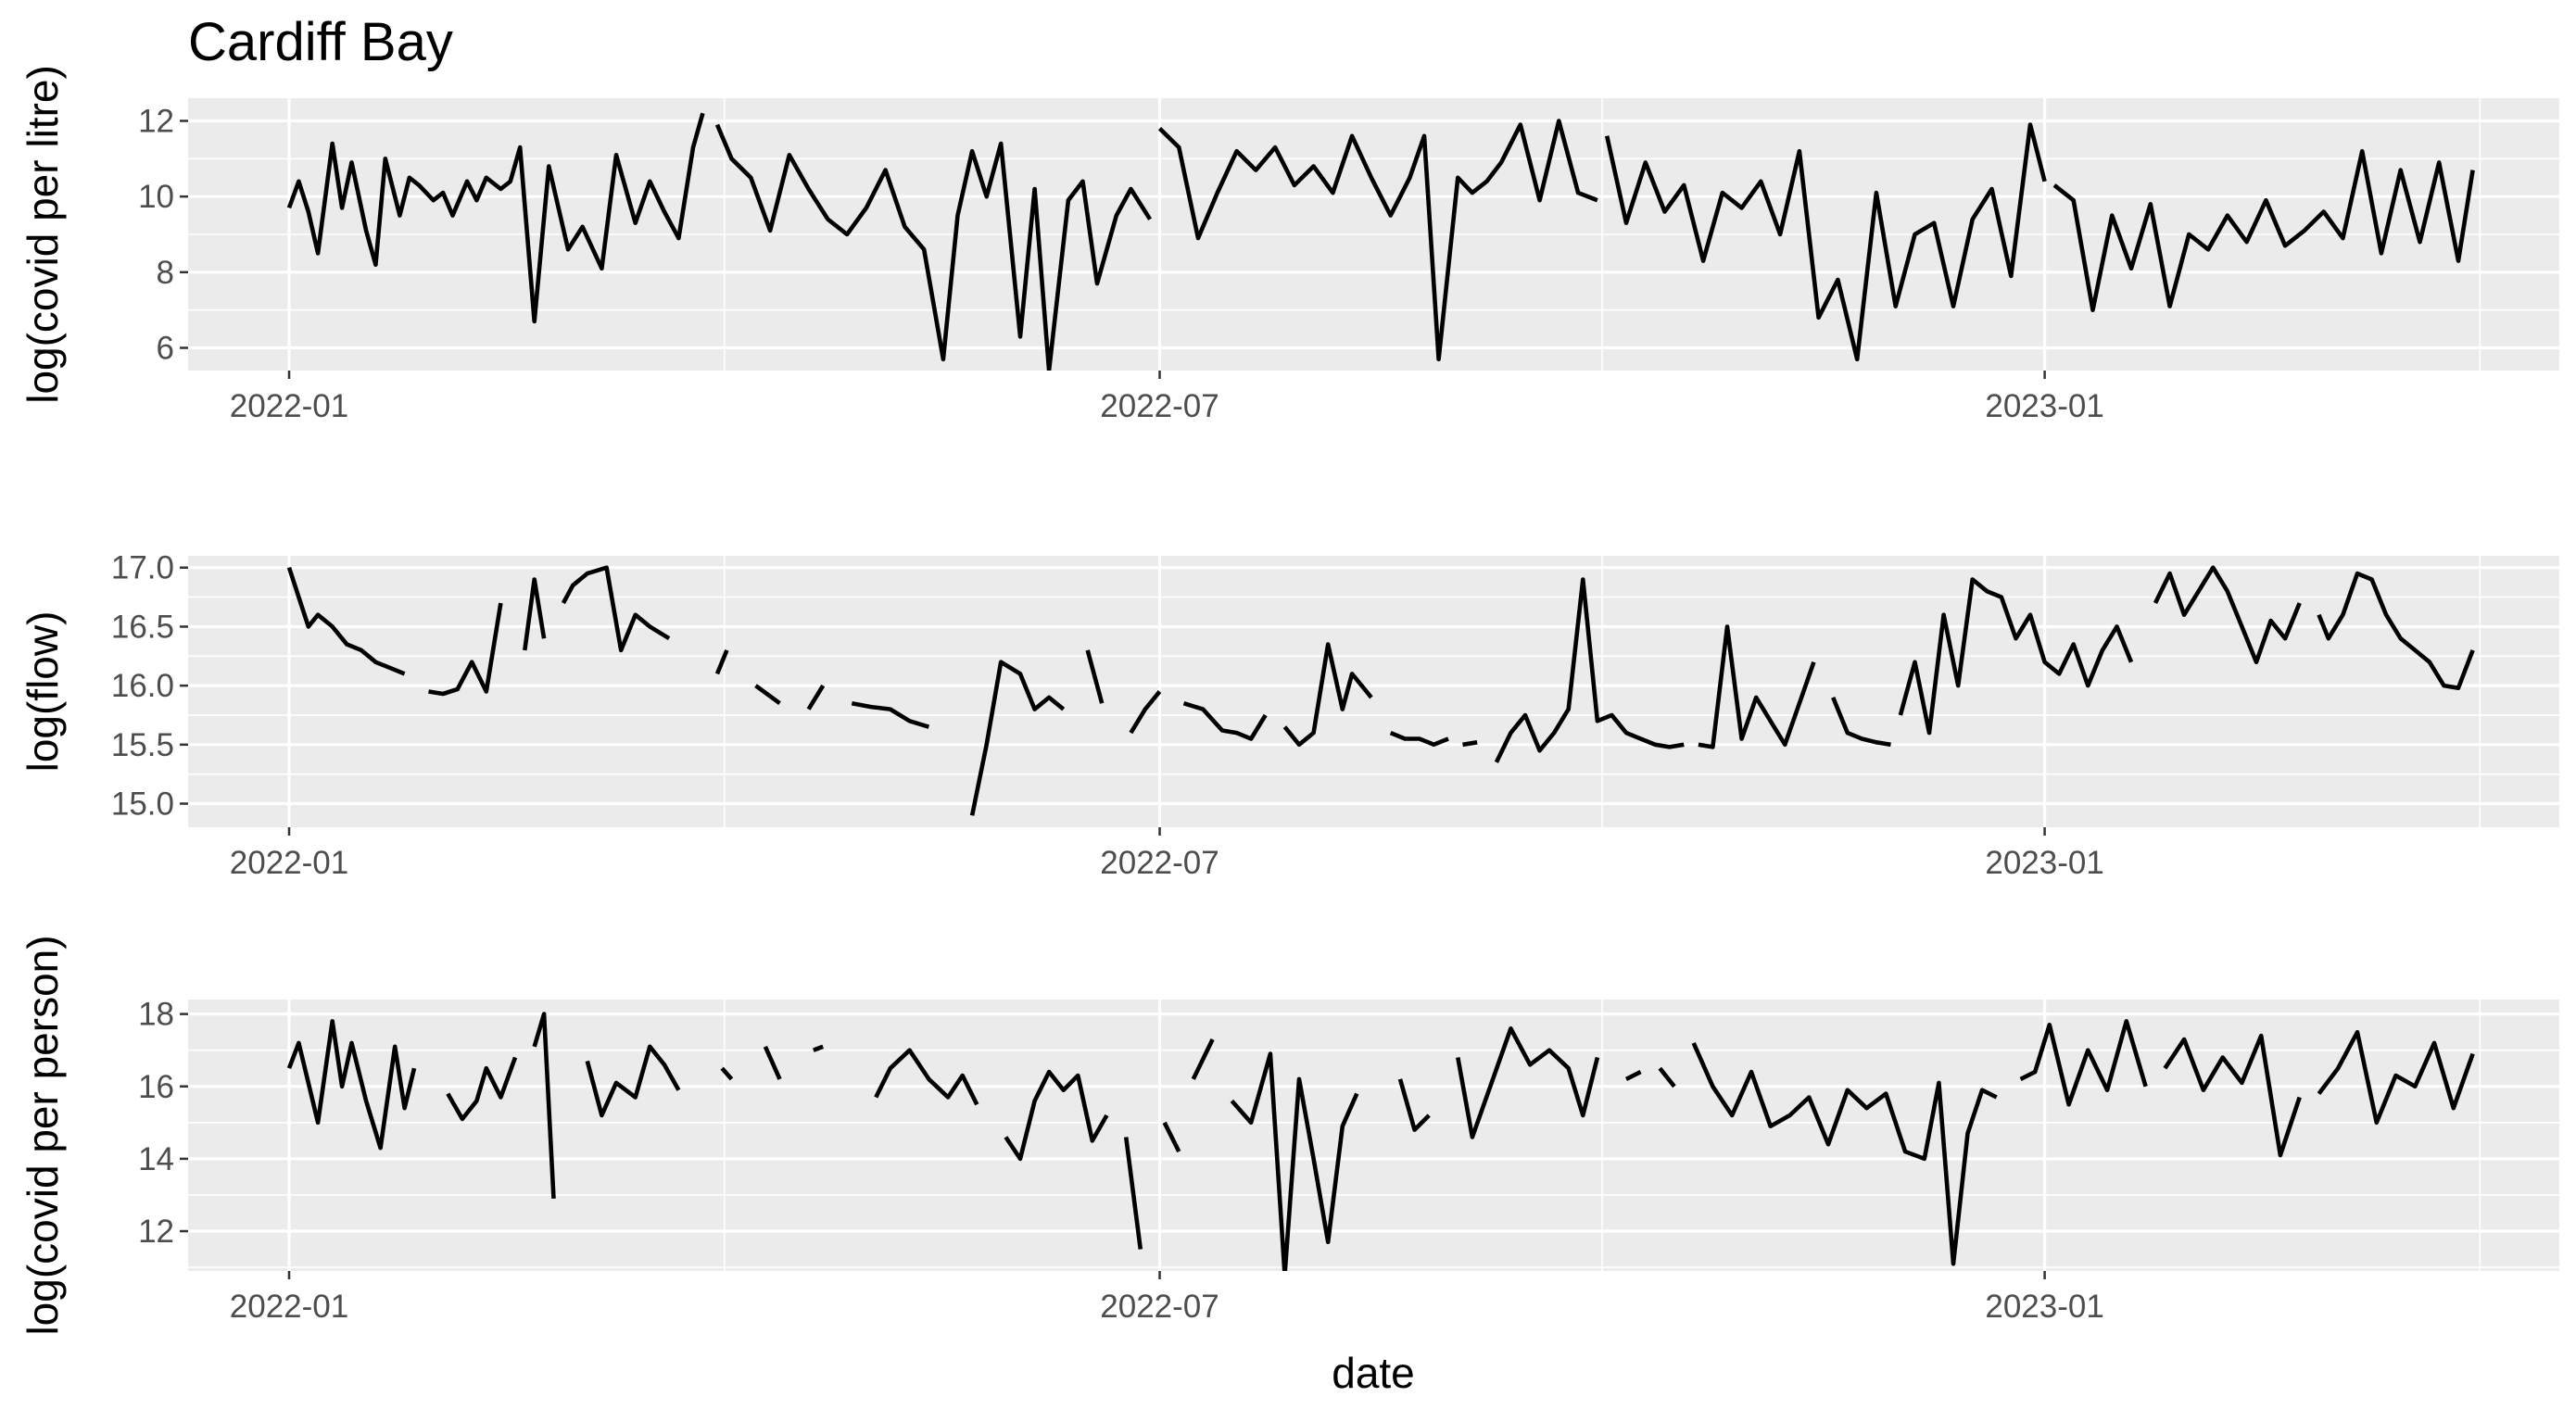 Image resolution: width=2576 pixels, height=1409 pixels. Describe the element at coordinates (142, 745) in the screenshot. I see `y-tick-label: 15.5` at that location.